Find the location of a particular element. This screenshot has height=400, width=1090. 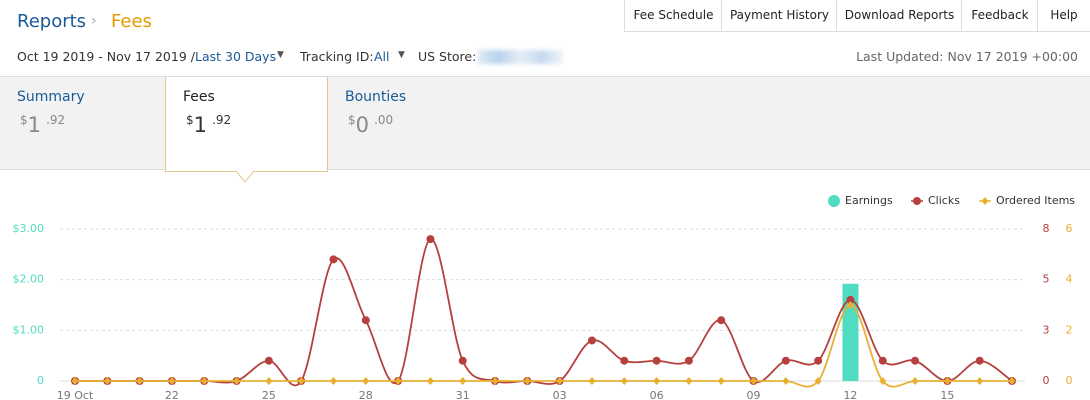

x-tick-label: 03 is located at coordinates (560, 394).